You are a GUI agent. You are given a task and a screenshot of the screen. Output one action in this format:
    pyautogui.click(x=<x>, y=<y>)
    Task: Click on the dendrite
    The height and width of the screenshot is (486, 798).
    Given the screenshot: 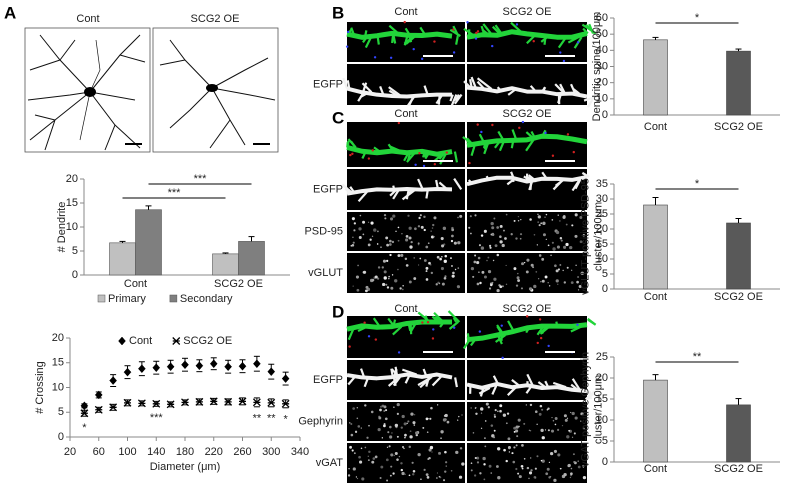 What is the action you would take?
    pyautogui.click(x=527, y=180)
    